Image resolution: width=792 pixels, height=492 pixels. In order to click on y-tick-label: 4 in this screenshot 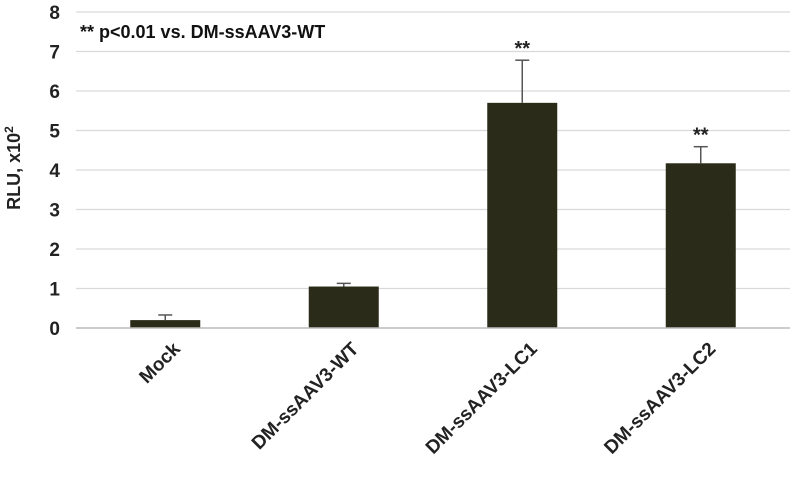, I will do `click(54, 171)`.